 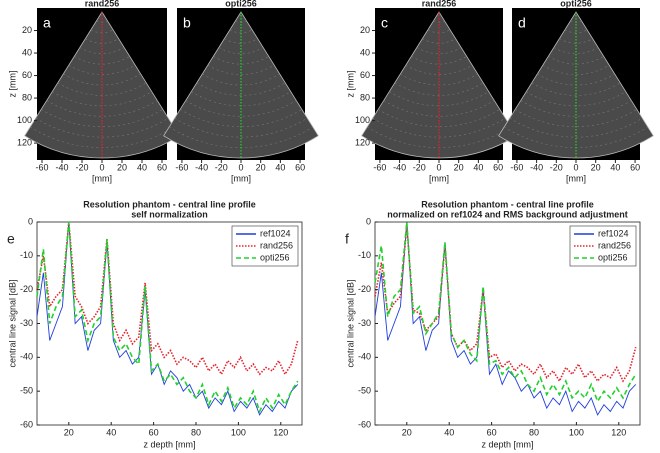 I want to click on y-tick-label: -10, so click(x=26, y=255).